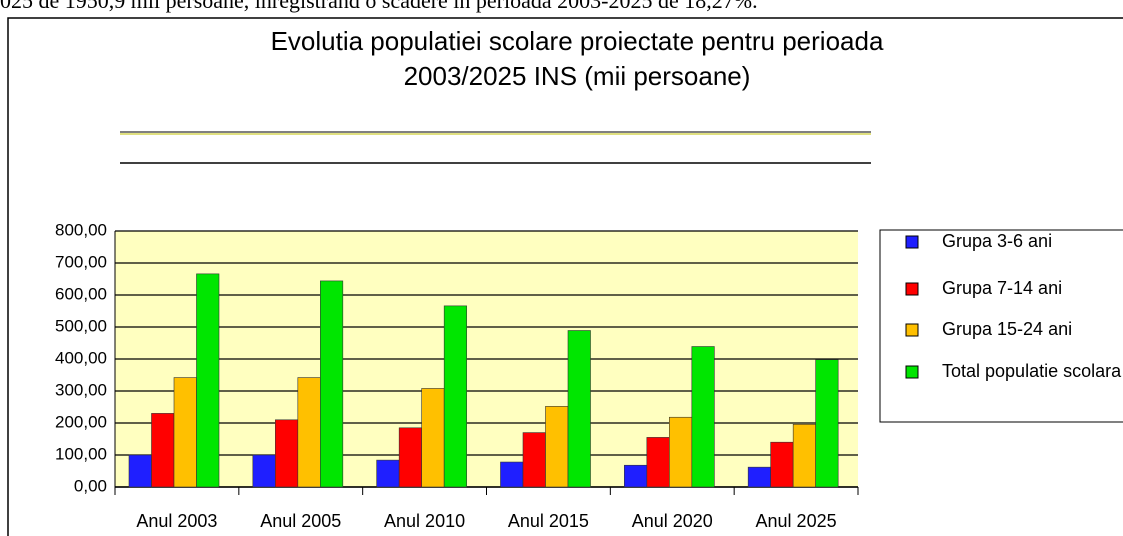 The image size is (1123, 536). What do you see at coordinates (1032, 371) in the screenshot?
I see `legend-label: Total populatie scolara` at bounding box center [1032, 371].